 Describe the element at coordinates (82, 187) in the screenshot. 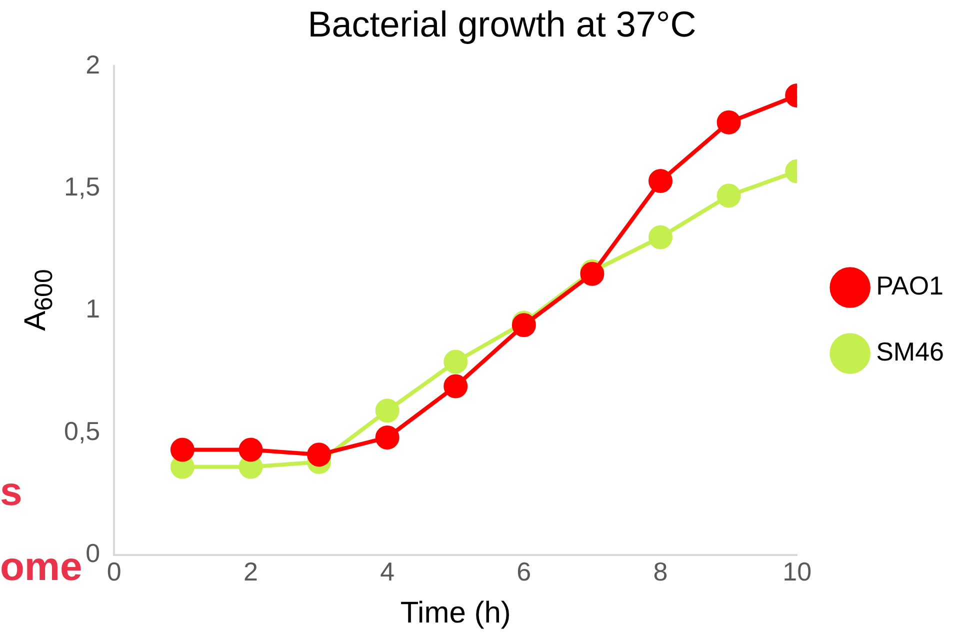

I see `y-tick-label: 1,5` at that location.